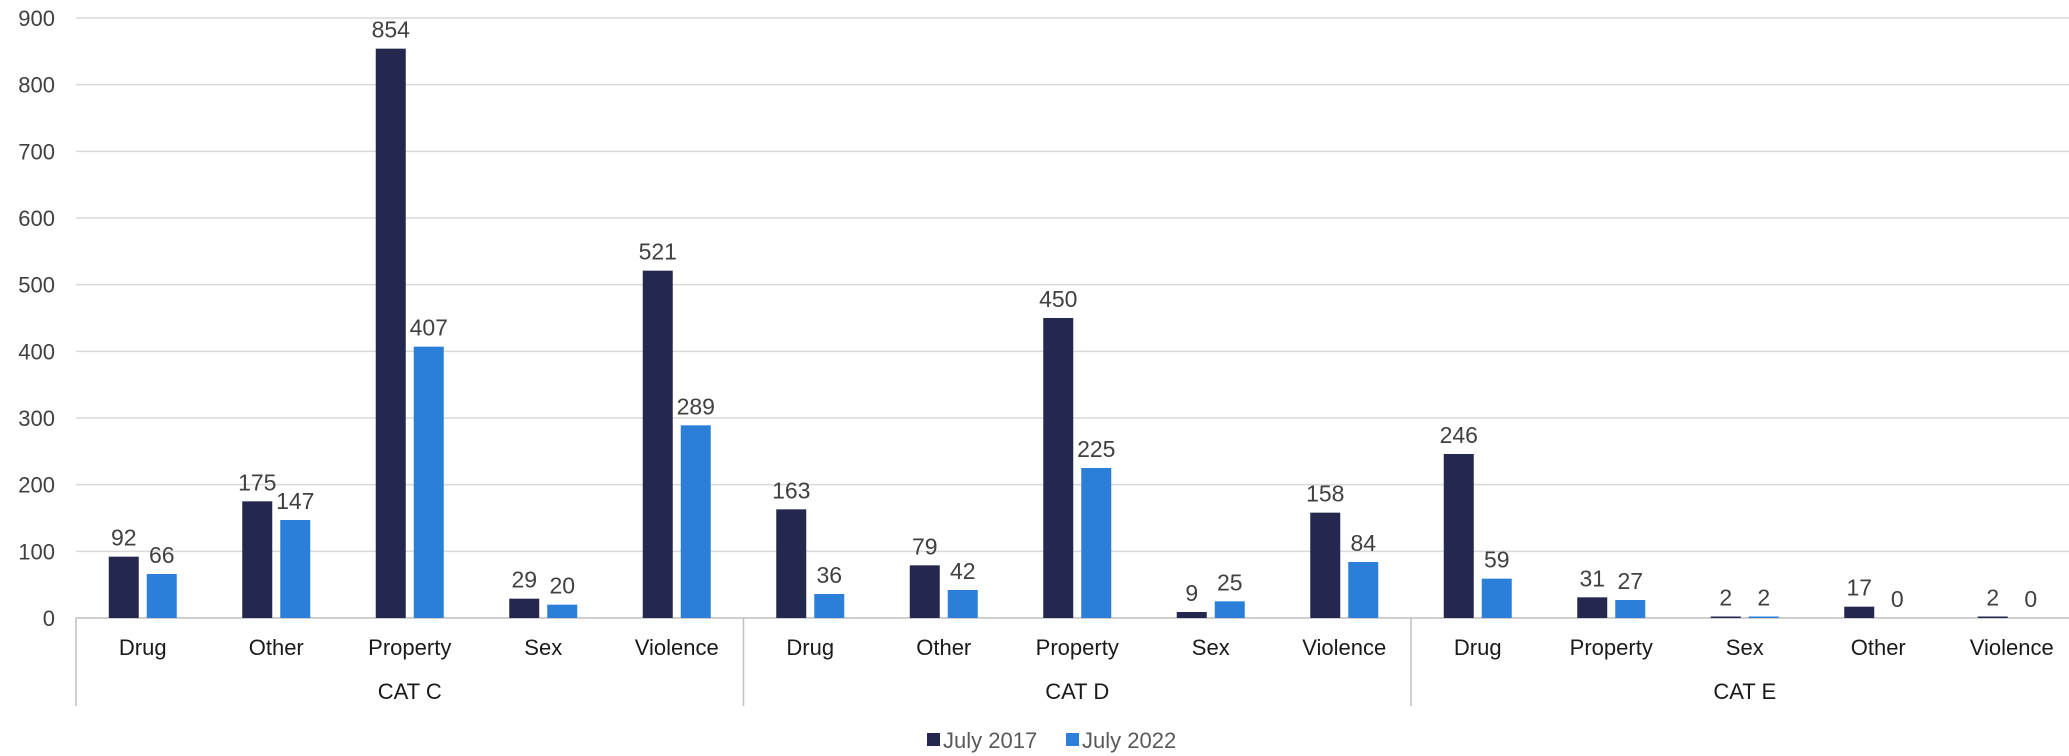 The height and width of the screenshot is (756, 2069). I want to click on y-tick-label: 800, so click(36, 85).